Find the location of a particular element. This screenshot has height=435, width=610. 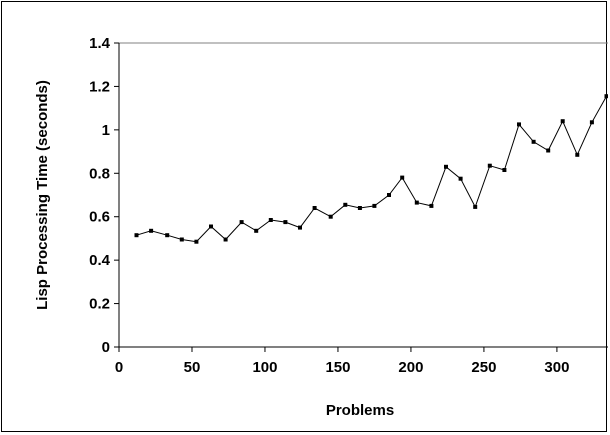

y-tick-label: 1.4 is located at coordinates (100, 43).